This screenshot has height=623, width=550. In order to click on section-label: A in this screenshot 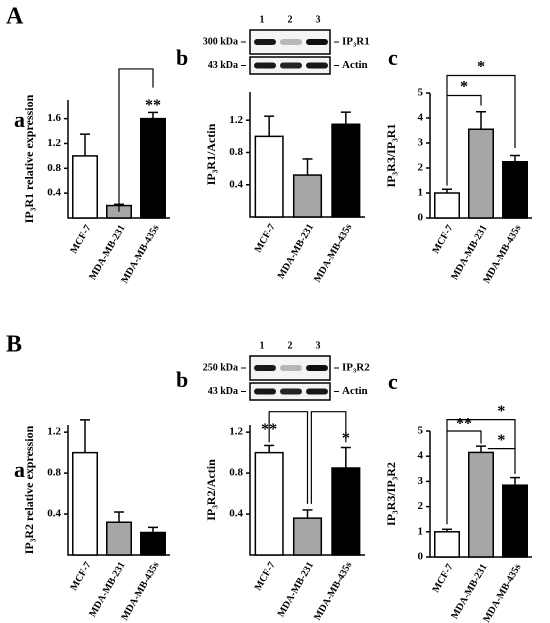, I will do `click(15, 17)`.